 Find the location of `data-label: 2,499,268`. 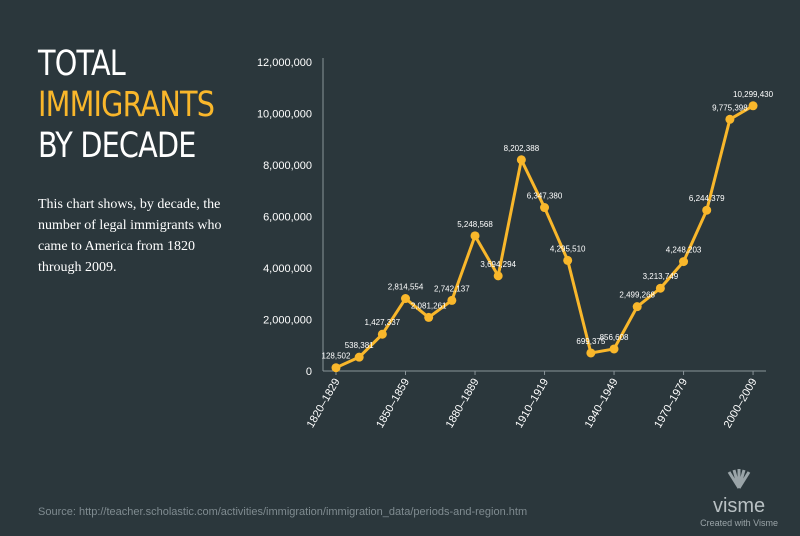

data-label: 2,499,268 is located at coordinates (637, 295).